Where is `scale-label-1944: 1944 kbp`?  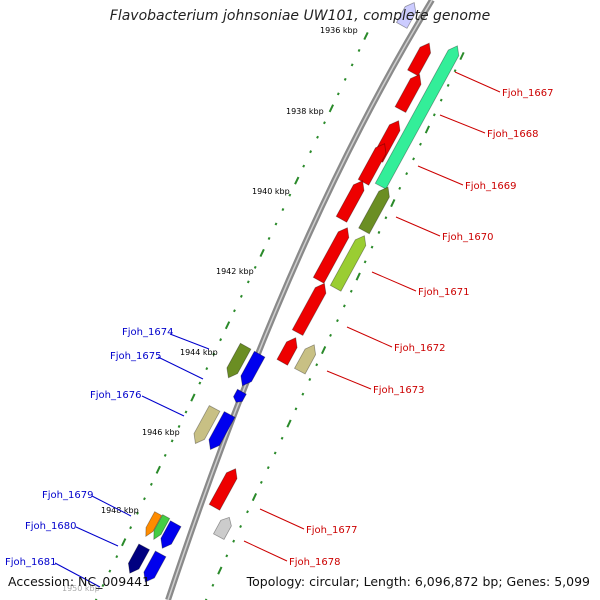 scale-label-1944: 1944 kbp is located at coordinates (199, 352).